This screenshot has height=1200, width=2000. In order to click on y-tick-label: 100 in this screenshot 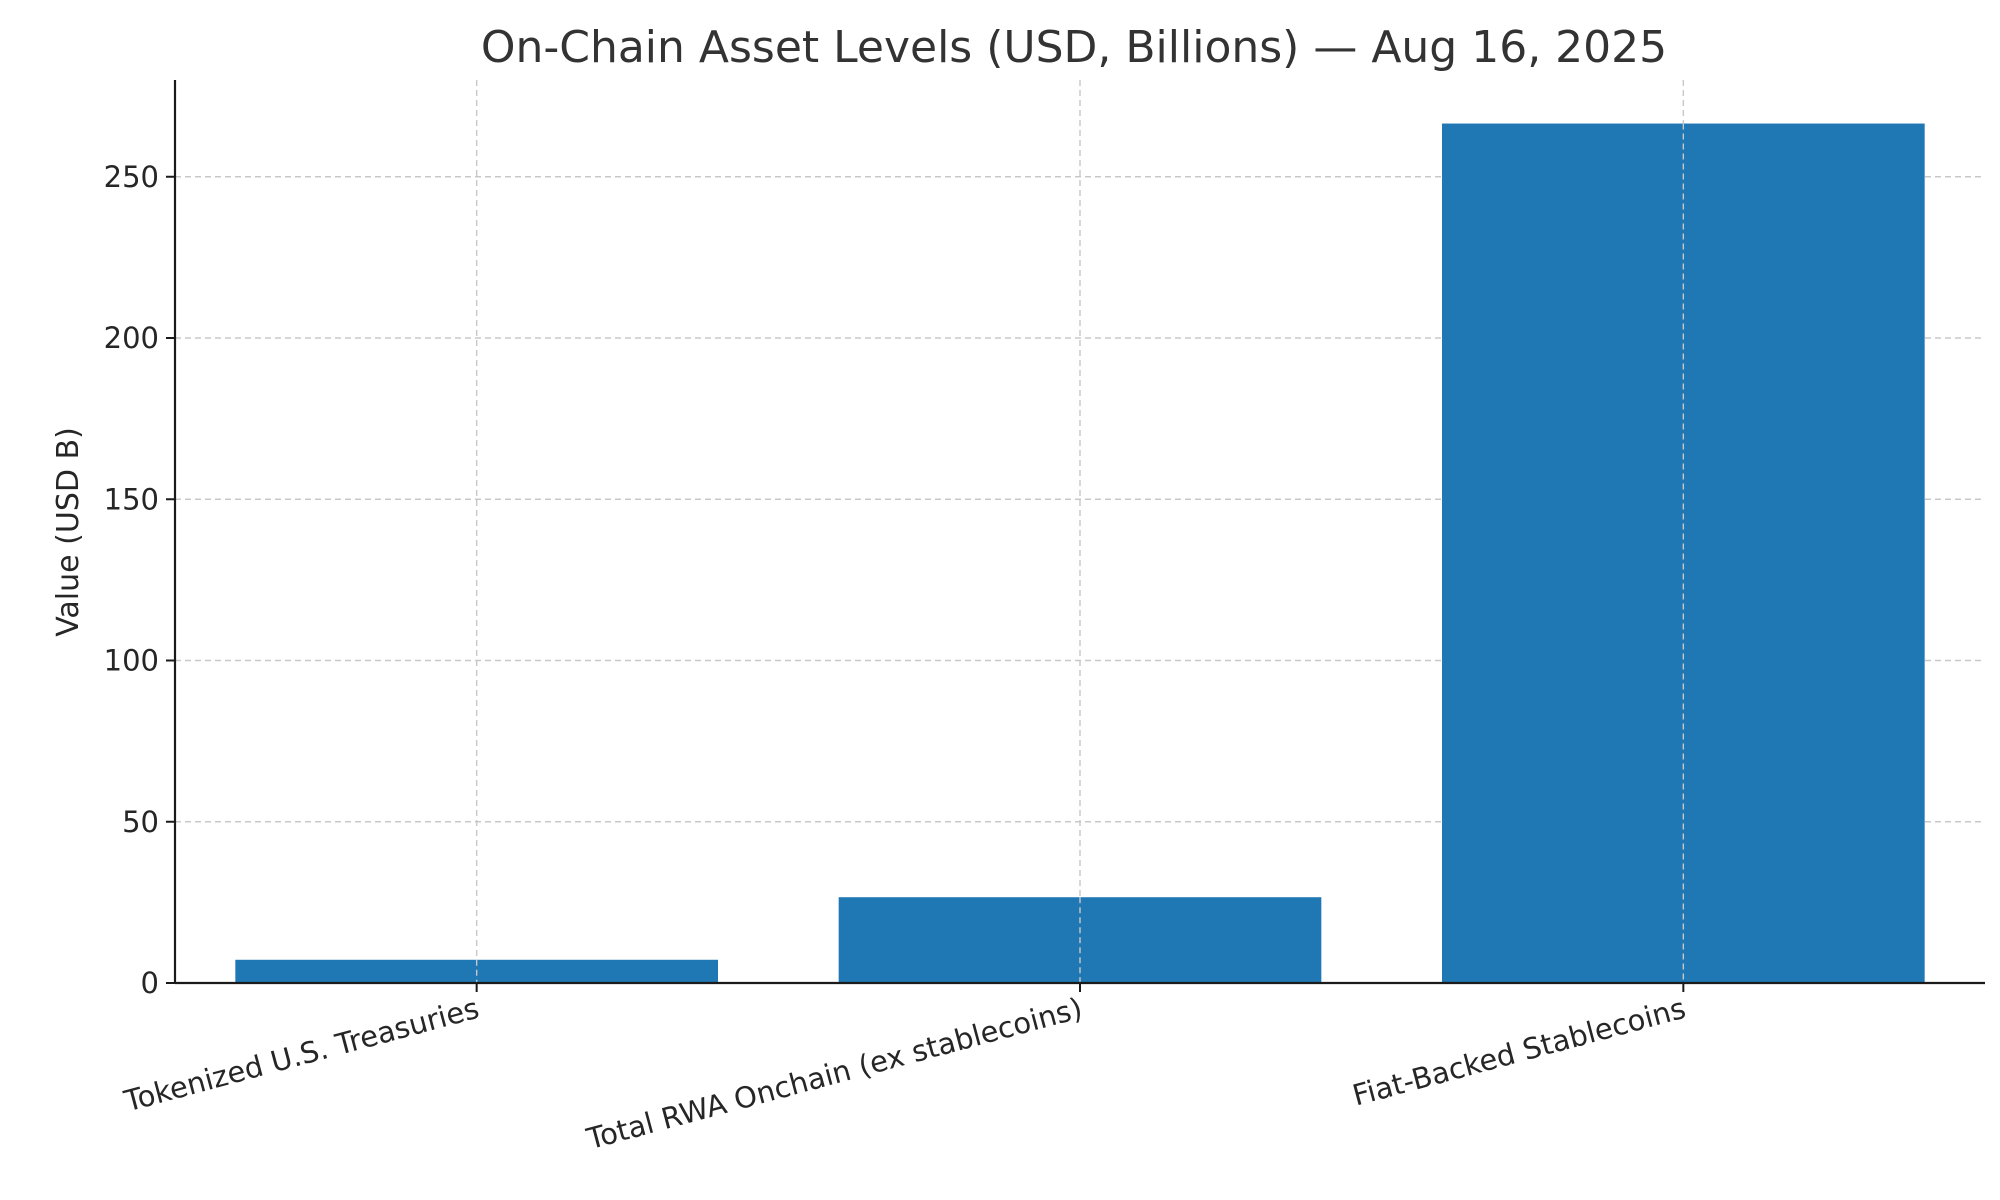, I will do `click(131, 661)`.